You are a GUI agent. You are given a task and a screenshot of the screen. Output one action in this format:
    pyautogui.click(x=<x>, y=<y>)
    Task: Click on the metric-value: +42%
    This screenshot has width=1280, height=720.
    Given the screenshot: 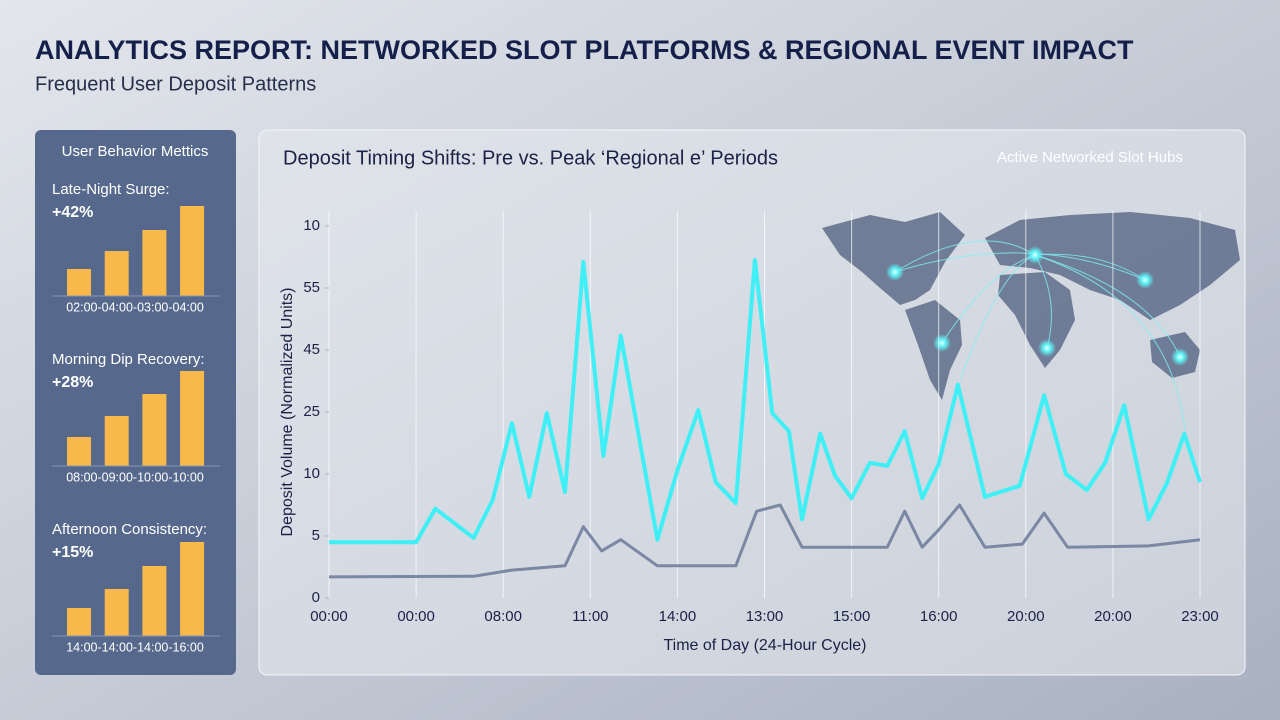 What is the action you would take?
    pyautogui.click(x=72, y=212)
    